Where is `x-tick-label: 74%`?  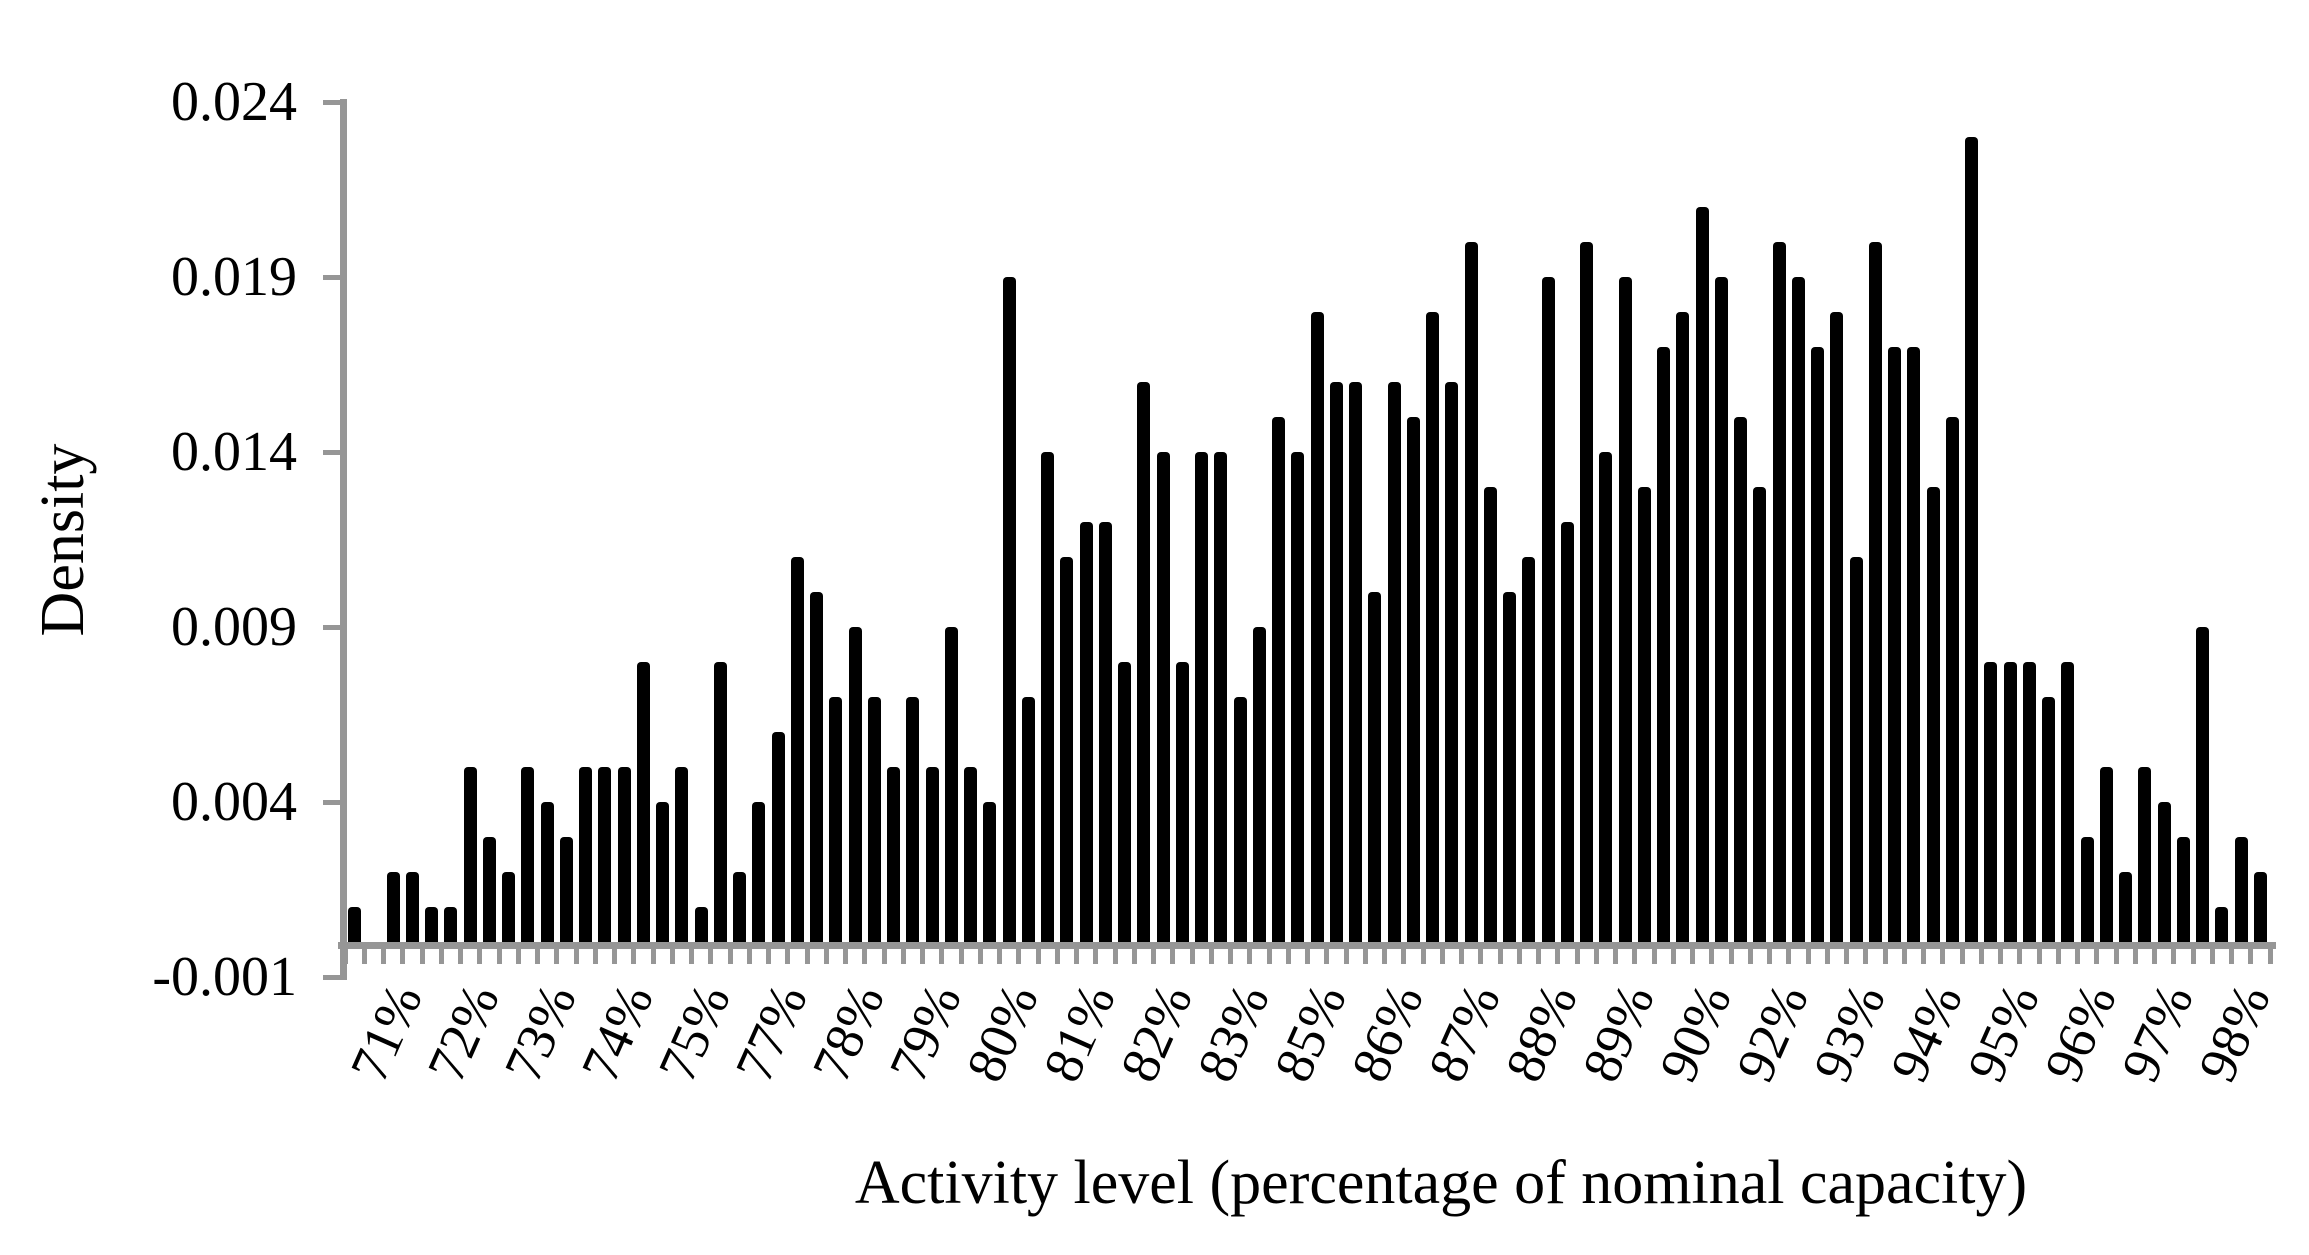 x-tick-label: 74% is located at coordinates (617, 1033).